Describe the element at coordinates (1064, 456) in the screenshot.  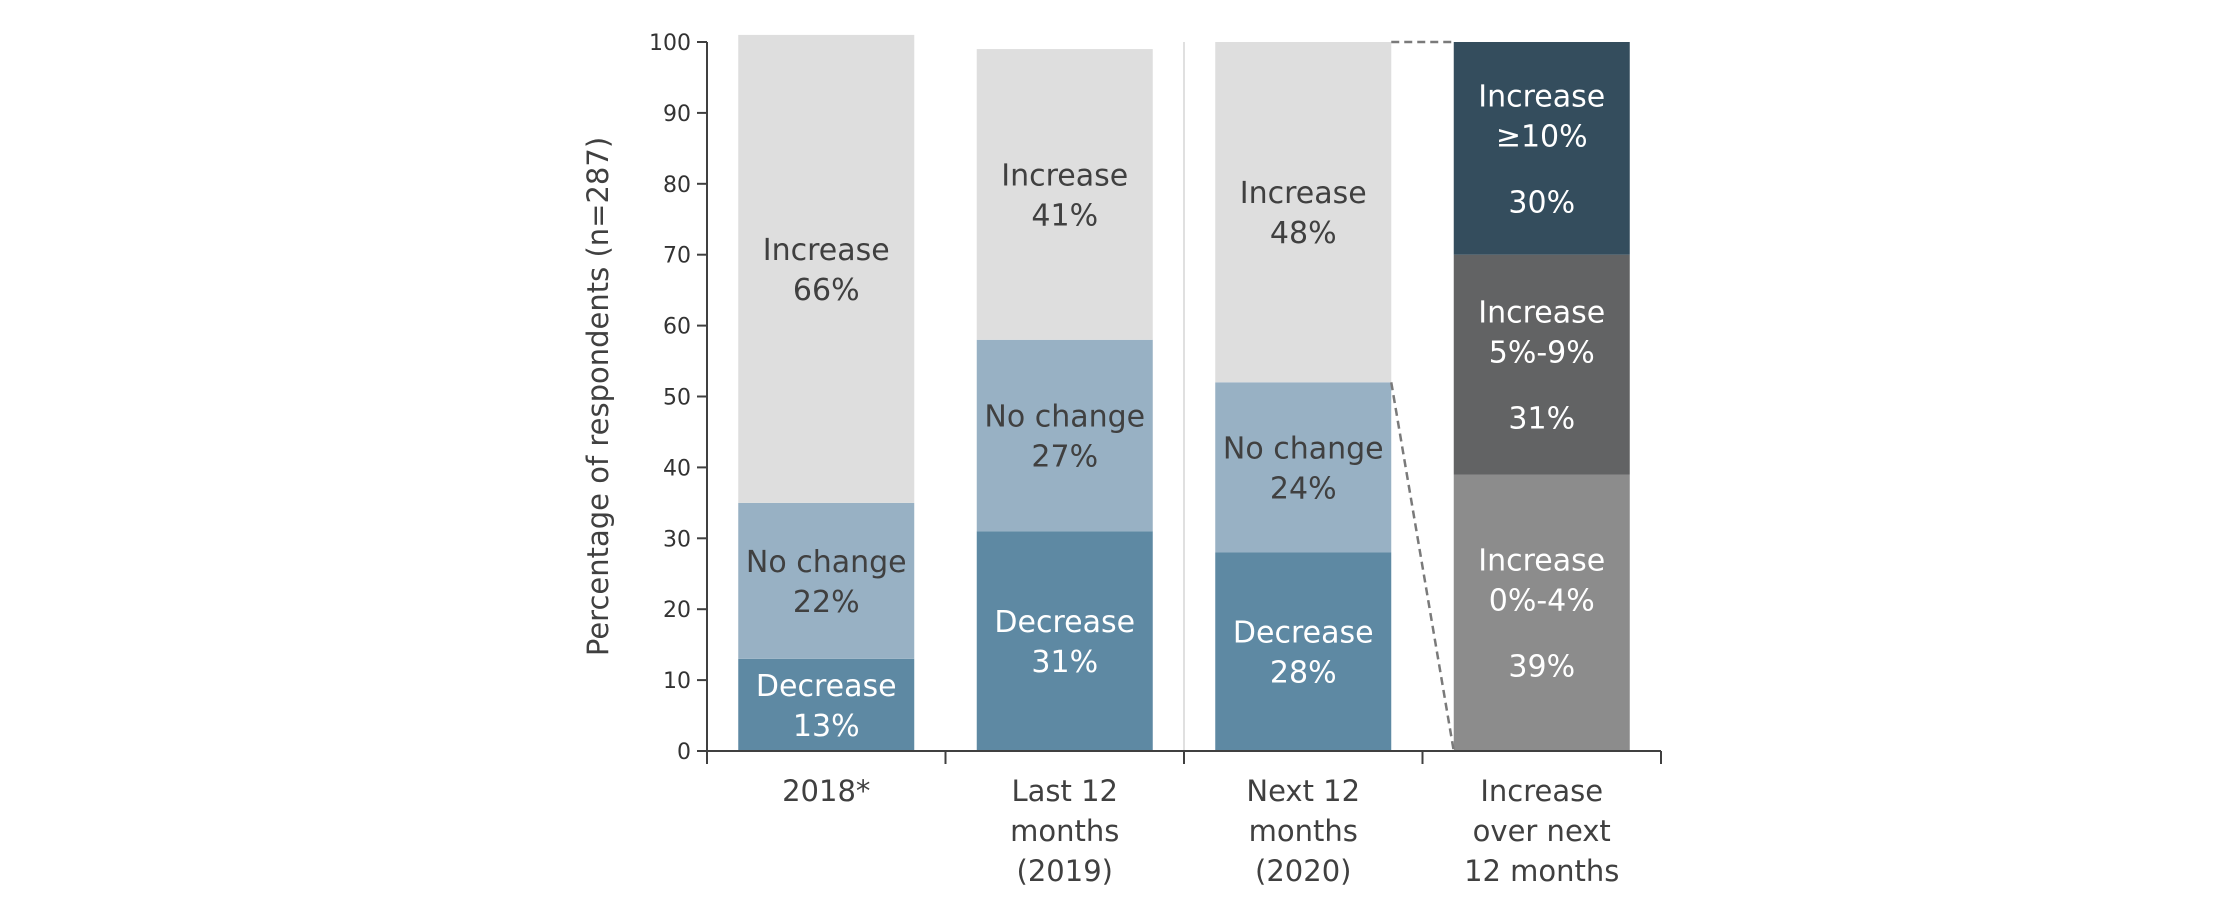
I see `bar-label-2-2-2: 27%` at that location.